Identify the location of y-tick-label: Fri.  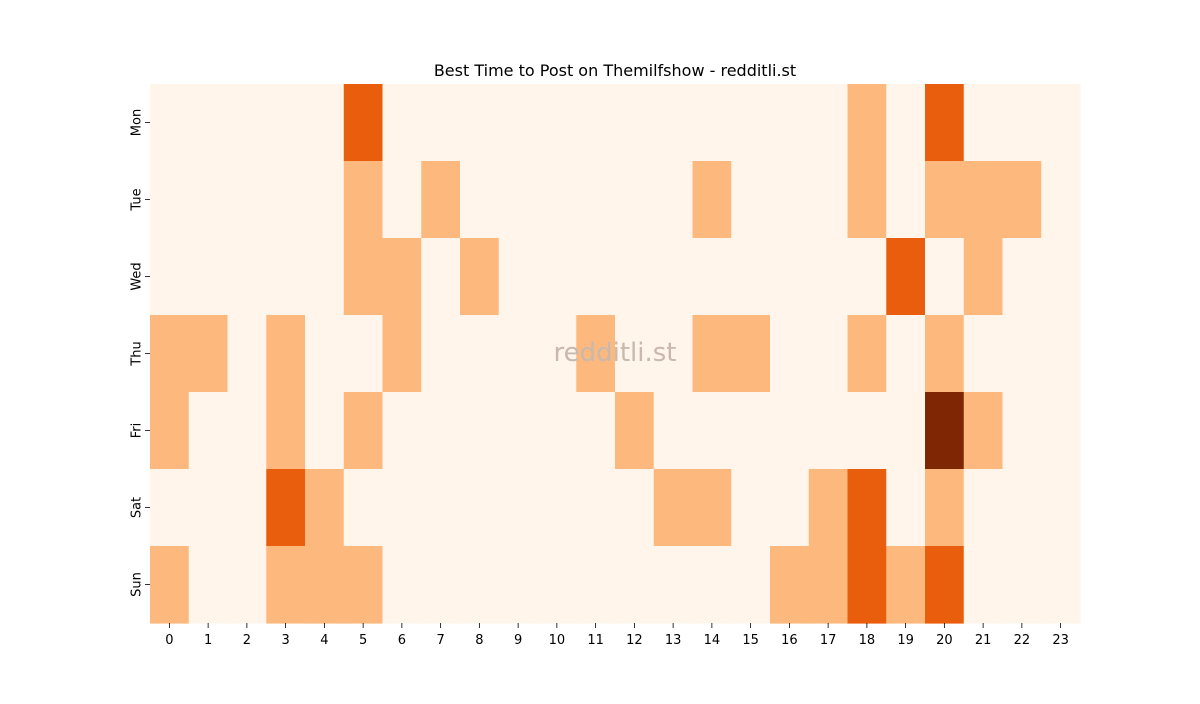
(137, 431).